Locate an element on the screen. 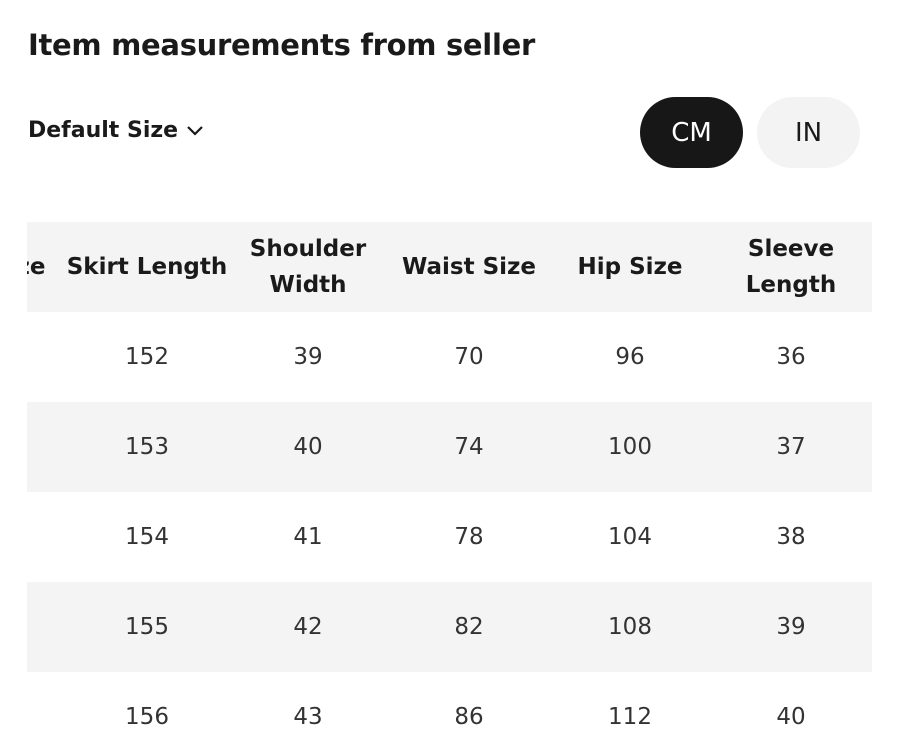 The width and height of the screenshot is (900, 751). table-cell: 74 is located at coordinates (469, 447).